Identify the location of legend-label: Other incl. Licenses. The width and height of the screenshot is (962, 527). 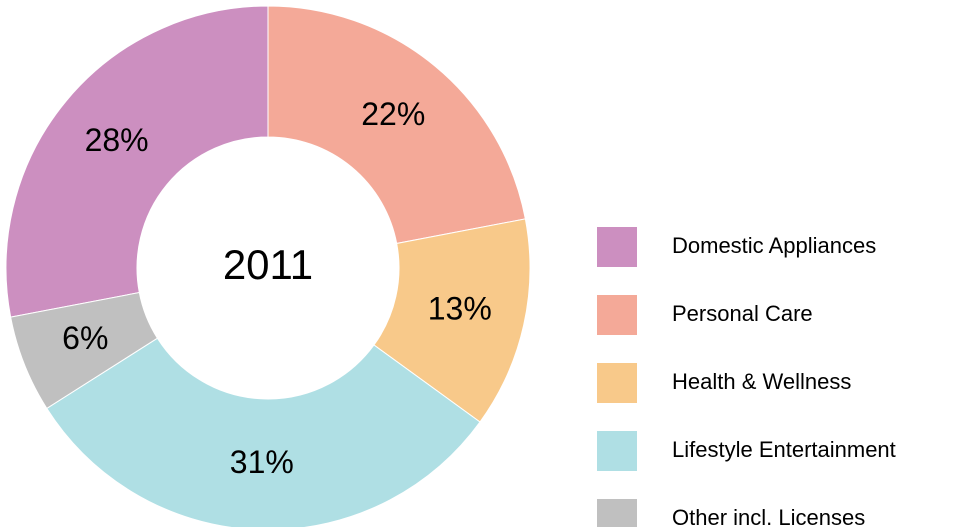
(768, 516).